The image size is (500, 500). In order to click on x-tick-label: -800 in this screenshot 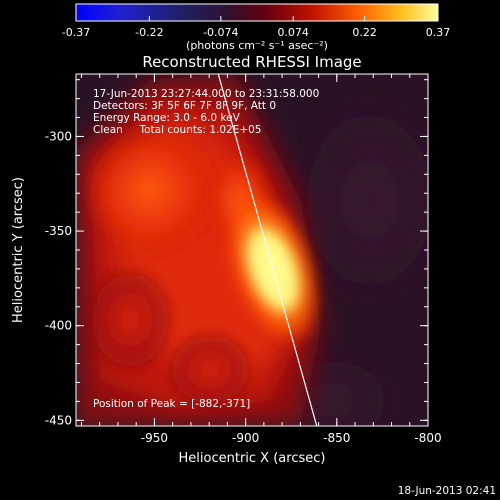, I will do `click(427, 438)`.